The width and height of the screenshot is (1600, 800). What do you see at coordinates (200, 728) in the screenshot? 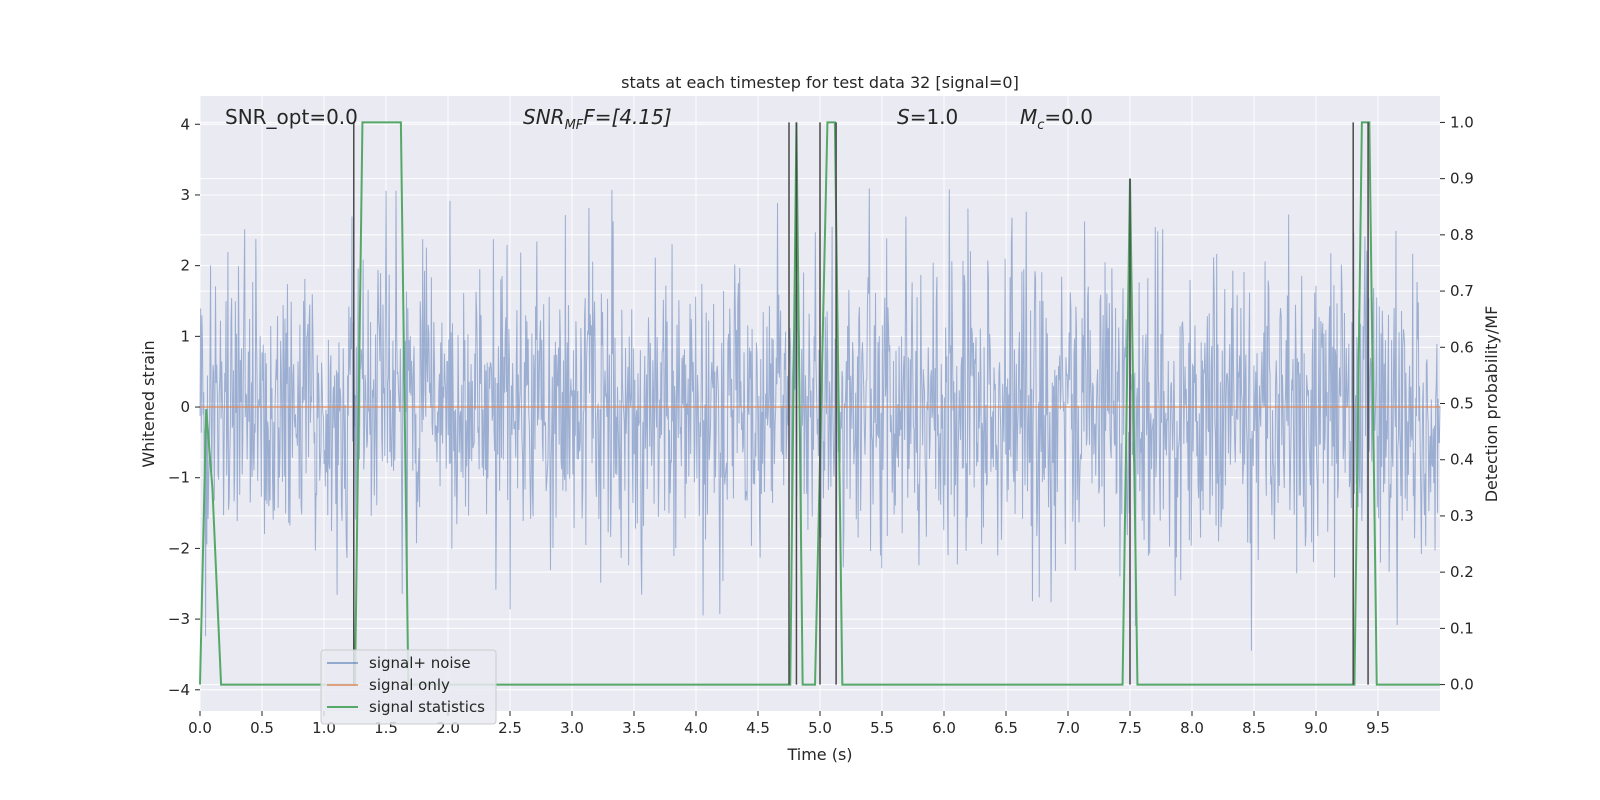
I see `x-tick-label: 0.0` at bounding box center [200, 728].